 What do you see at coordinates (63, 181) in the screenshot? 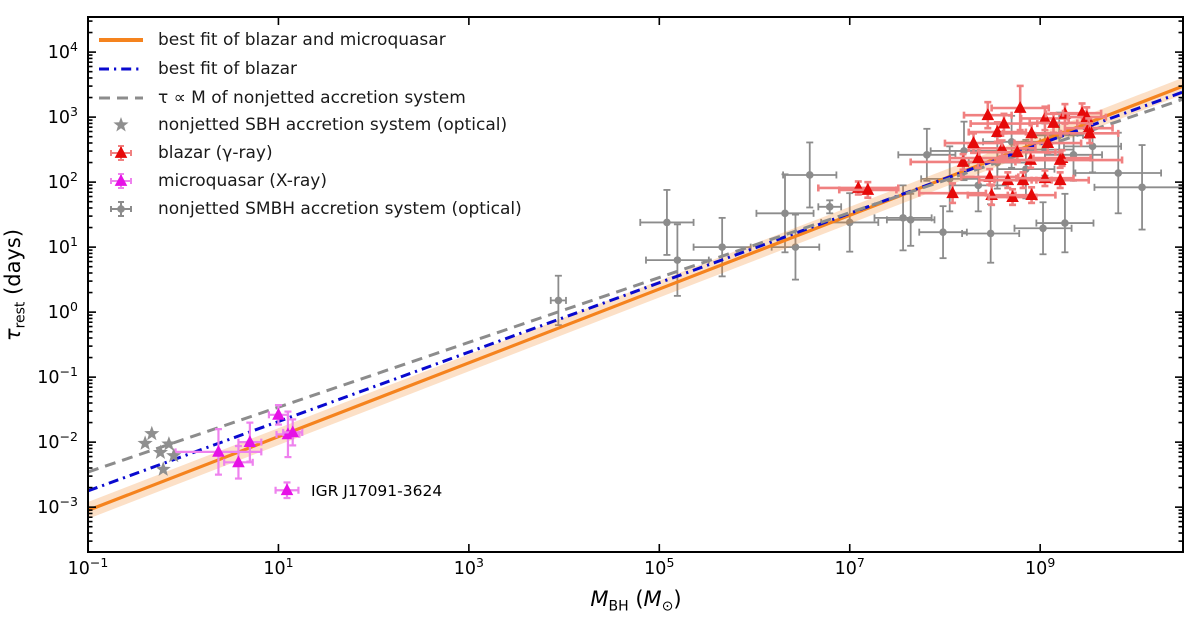
I see `y-tick-label: 10²` at bounding box center [63, 181].